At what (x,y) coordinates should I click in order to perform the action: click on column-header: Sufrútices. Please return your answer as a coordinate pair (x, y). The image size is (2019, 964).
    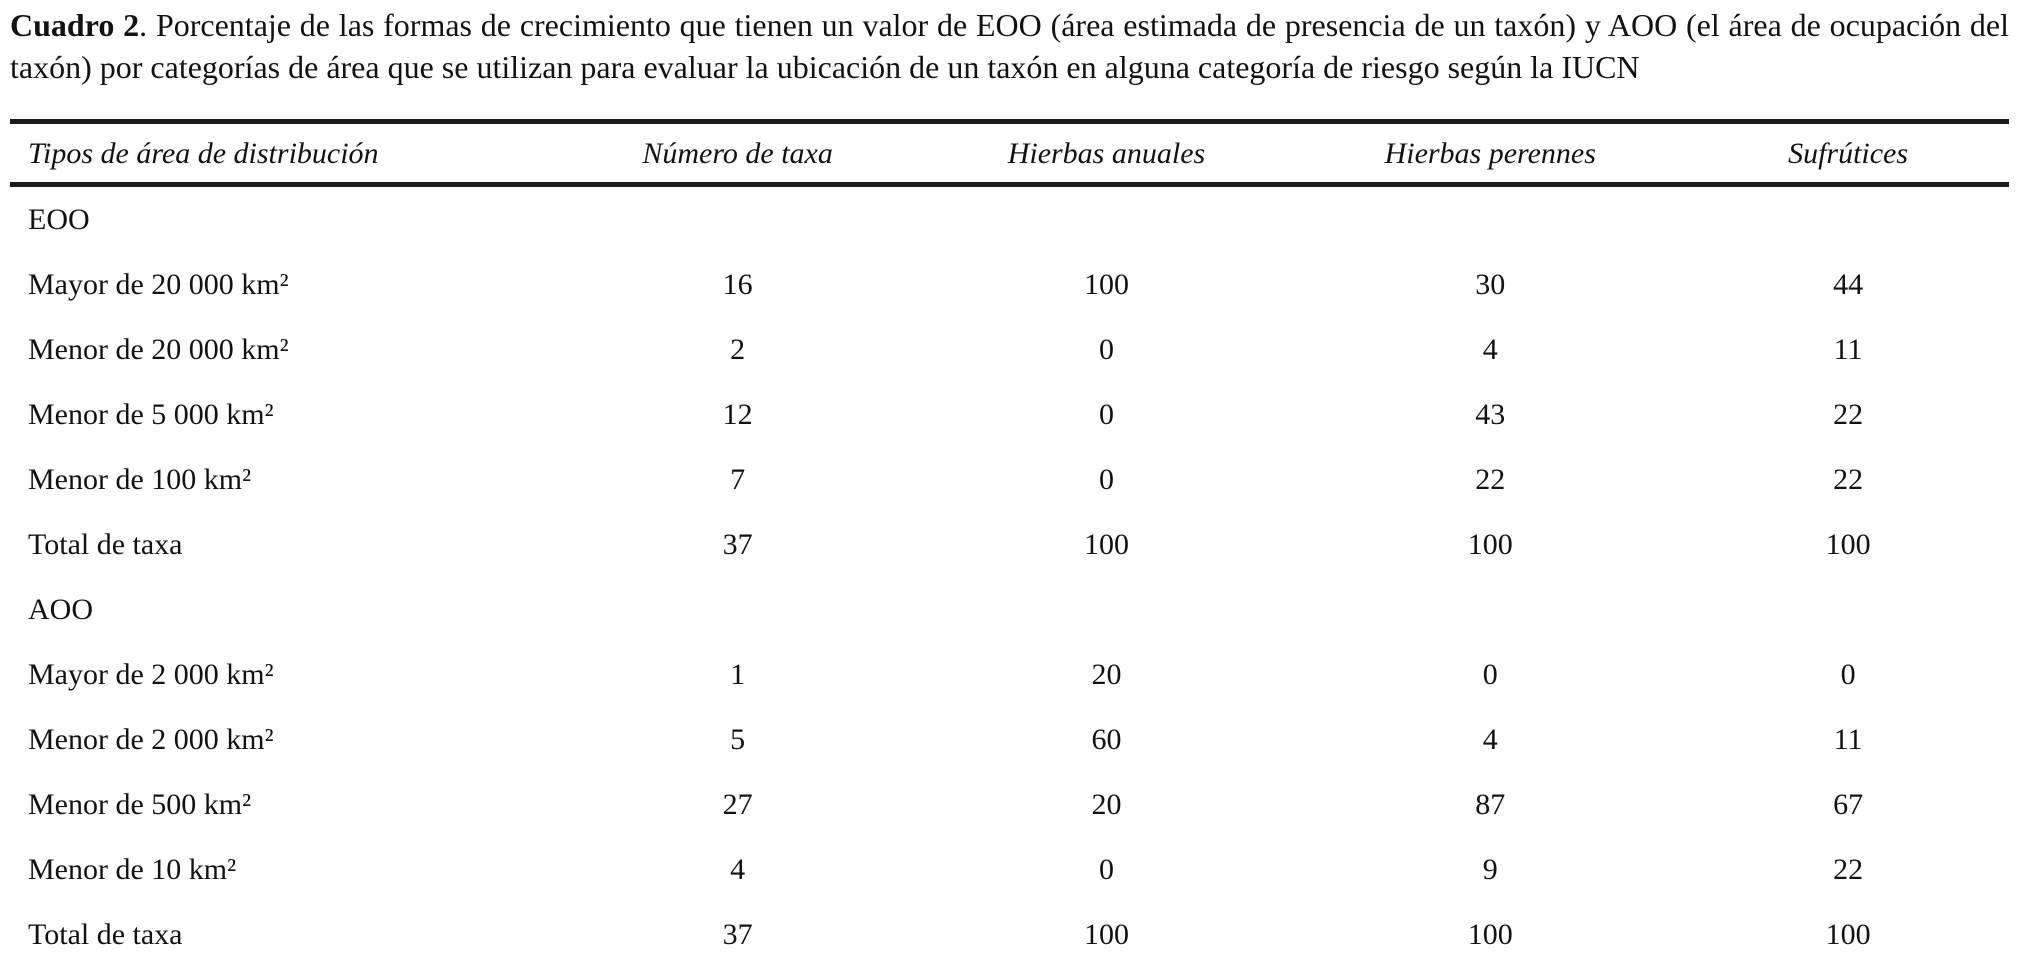
    Looking at the image, I should click on (1848, 153).